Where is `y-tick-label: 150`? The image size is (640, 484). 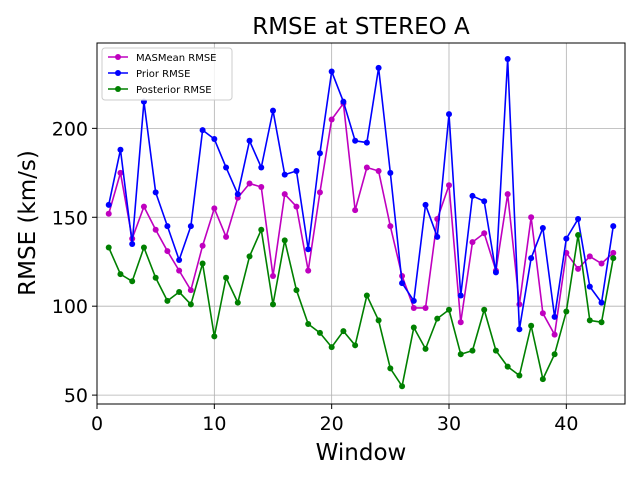
y-tick-label: 150 is located at coordinates (70, 218).